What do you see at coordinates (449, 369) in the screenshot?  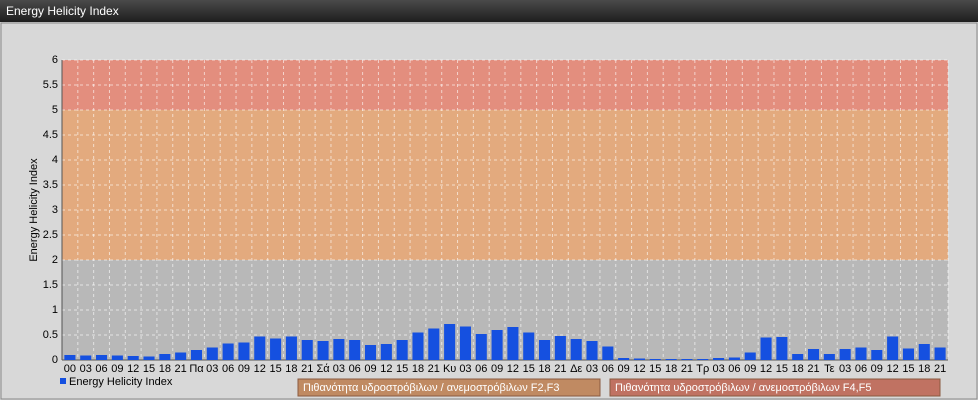 I see `x-tick-label: Κυ` at bounding box center [449, 369].